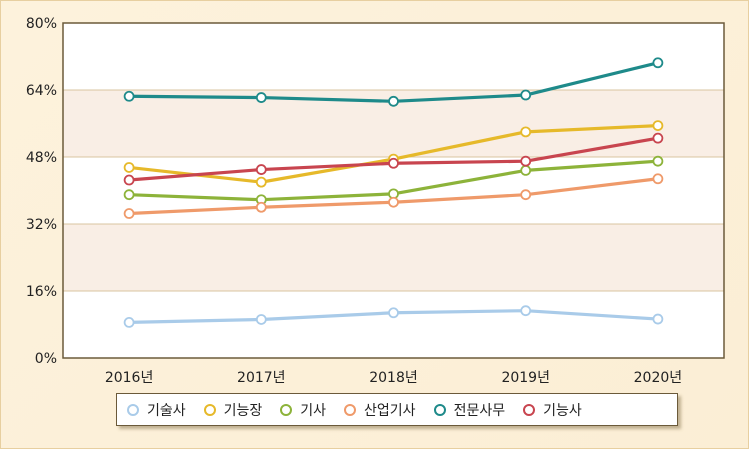 The height and width of the screenshot is (449, 749). I want to click on legend: 기술사 기능장 기사 산업기사 전문사무 기능사, so click(397, 409).